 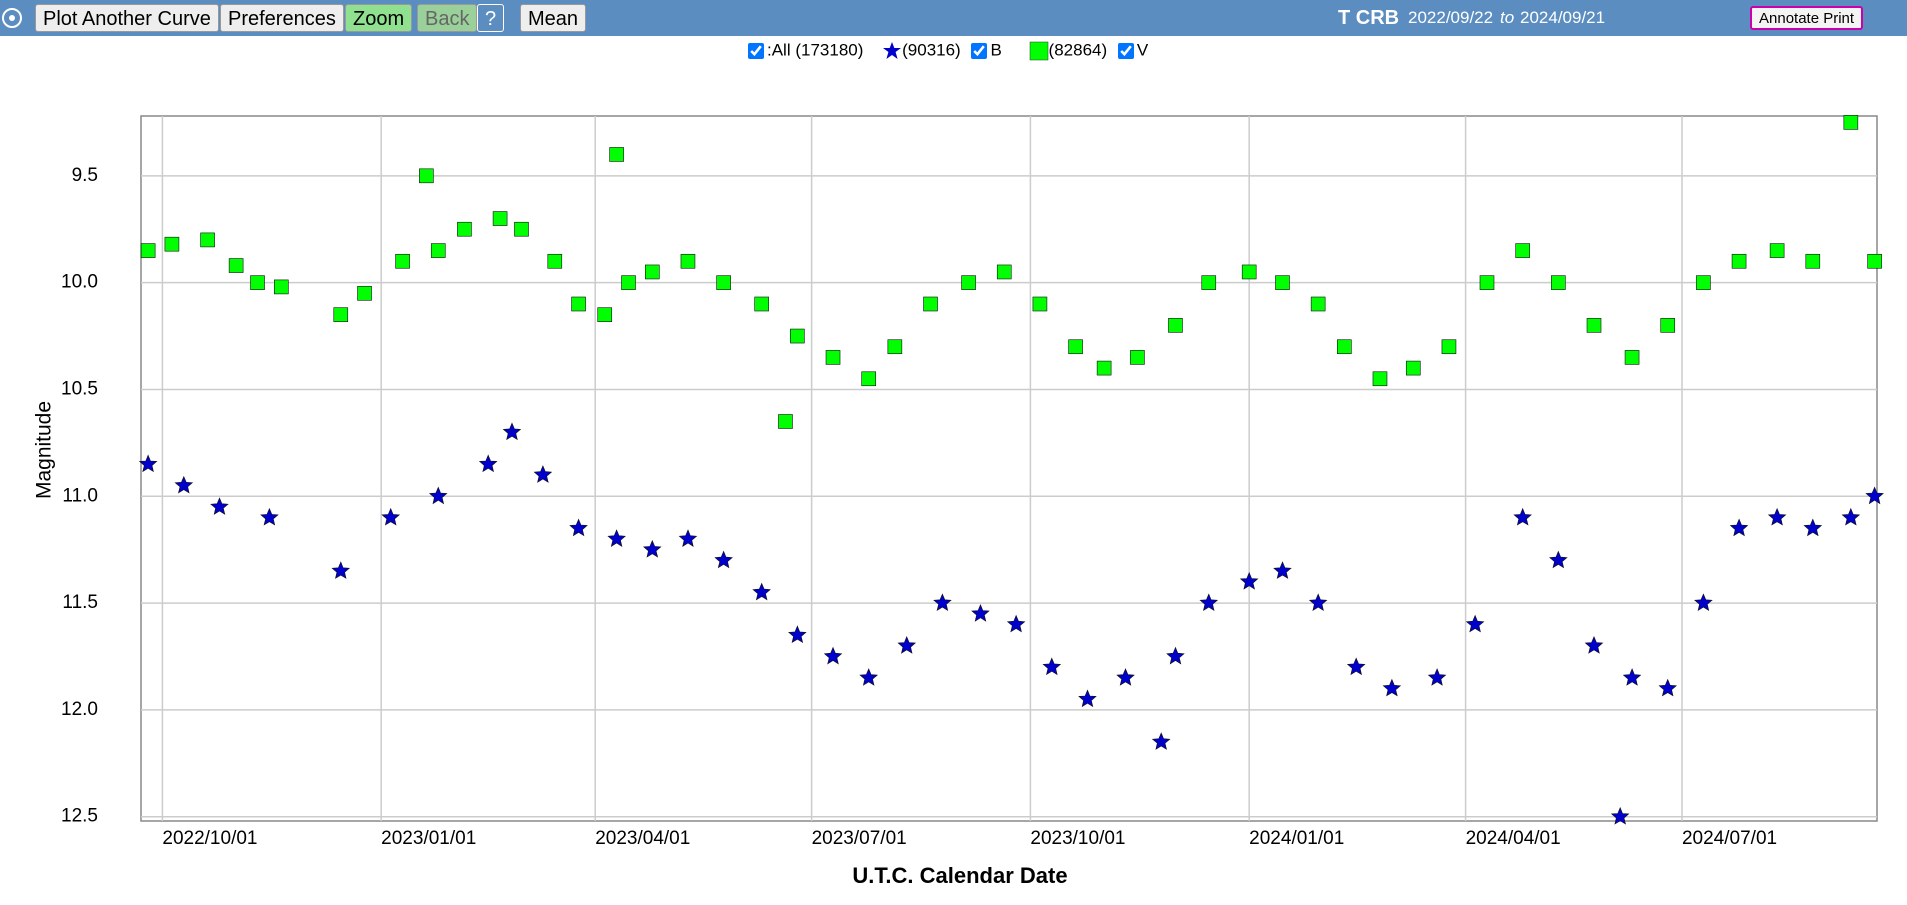 What do you see at coordinates (79, 282) in the screenshot?
I see `y-tick-label: 10.0` at bounding box center [79, 282].